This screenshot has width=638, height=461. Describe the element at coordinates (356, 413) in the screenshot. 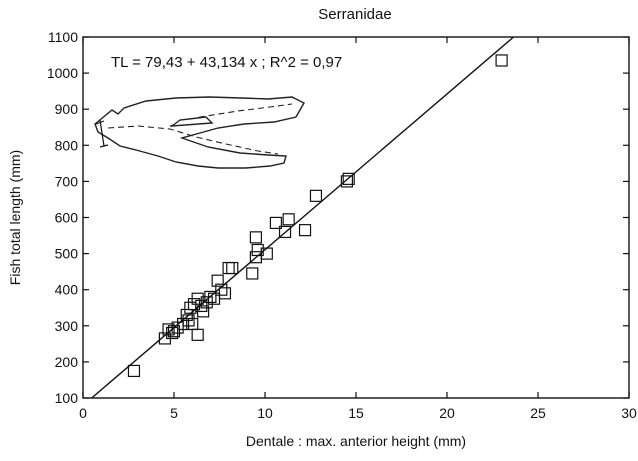

I see `x-tick-label: 15` at that location.